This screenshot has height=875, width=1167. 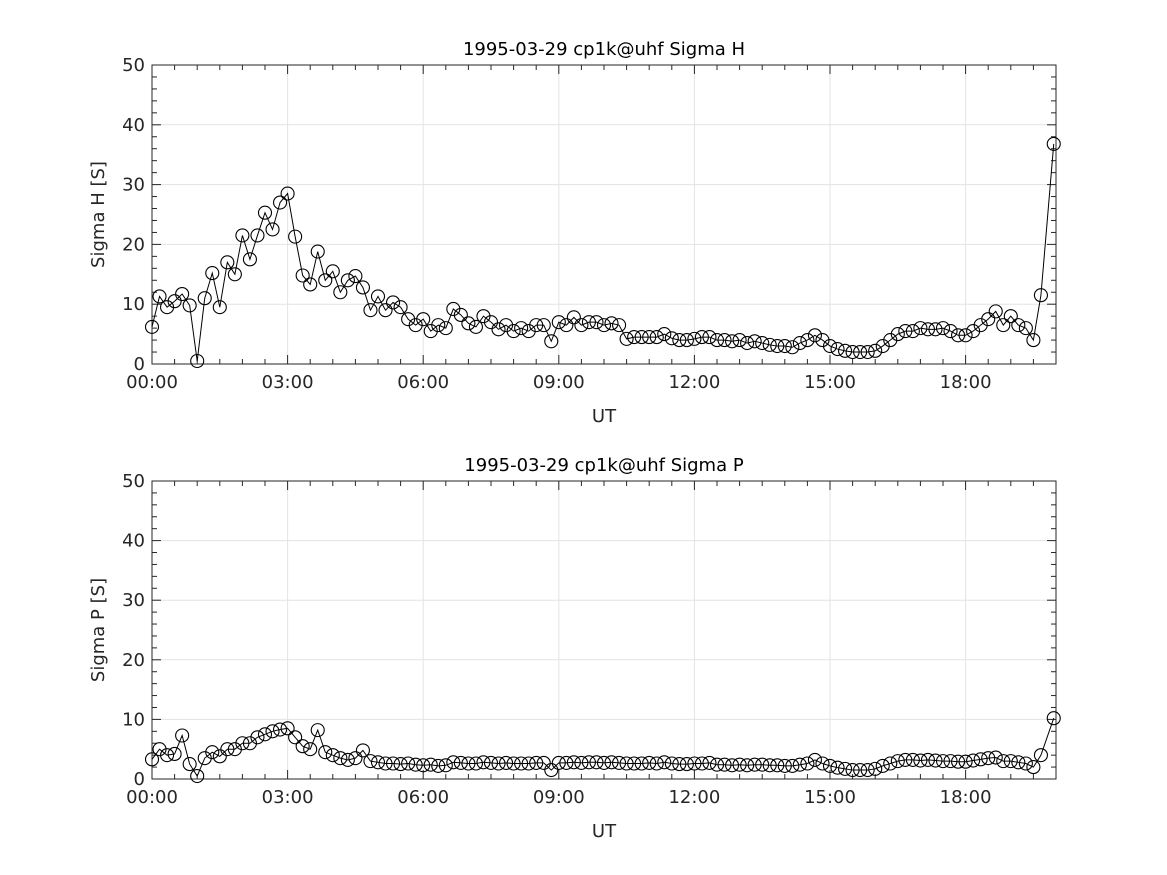 I want to click on y-tick-label: 50, so click(x=133, y=65).